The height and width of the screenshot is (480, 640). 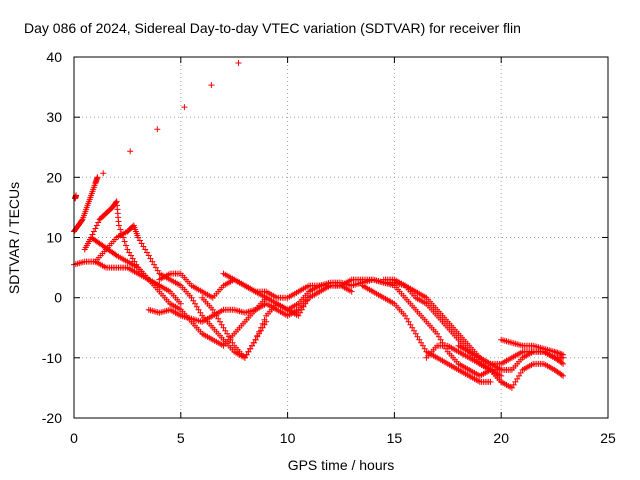 What do you see at coordinates (54, 57) in the screenshot?
I see `y-tick-label: 40` at bounding box center [54, 57].